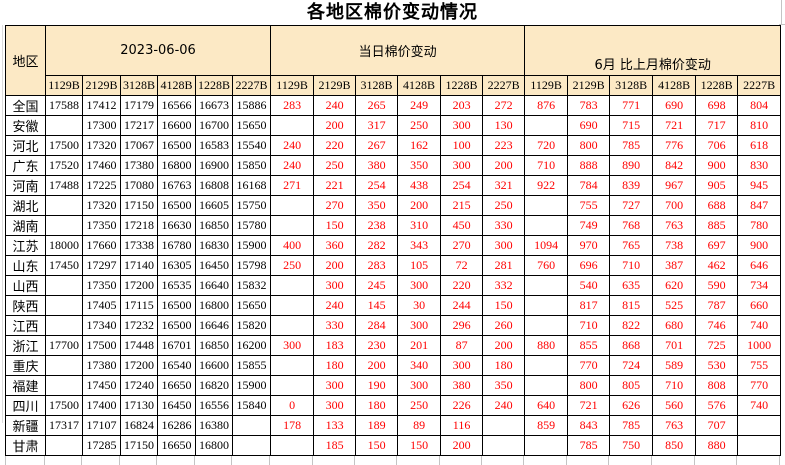 Image resolution: width=785 pixels, height=465 pixels. What do you see at coordinates (589, 125) in the screenshot?
I see `monthly-change-cell: 690` at bounding box center [589, 125].